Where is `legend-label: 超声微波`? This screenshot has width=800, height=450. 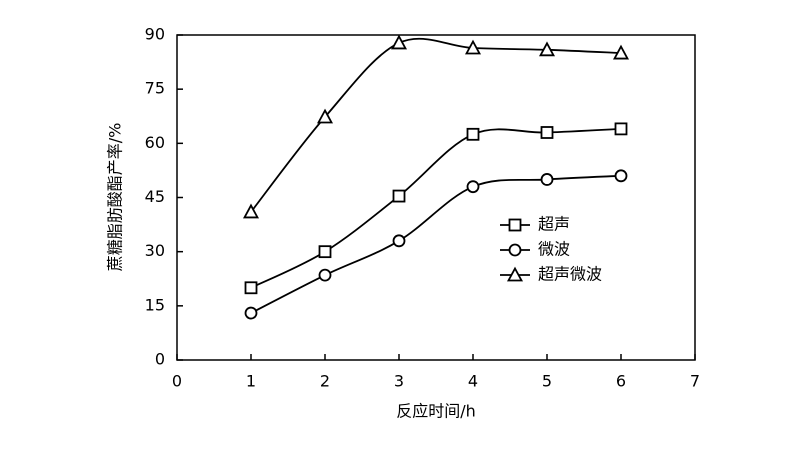 legend-label: 超声微波 is located at coordinates (570, 274).